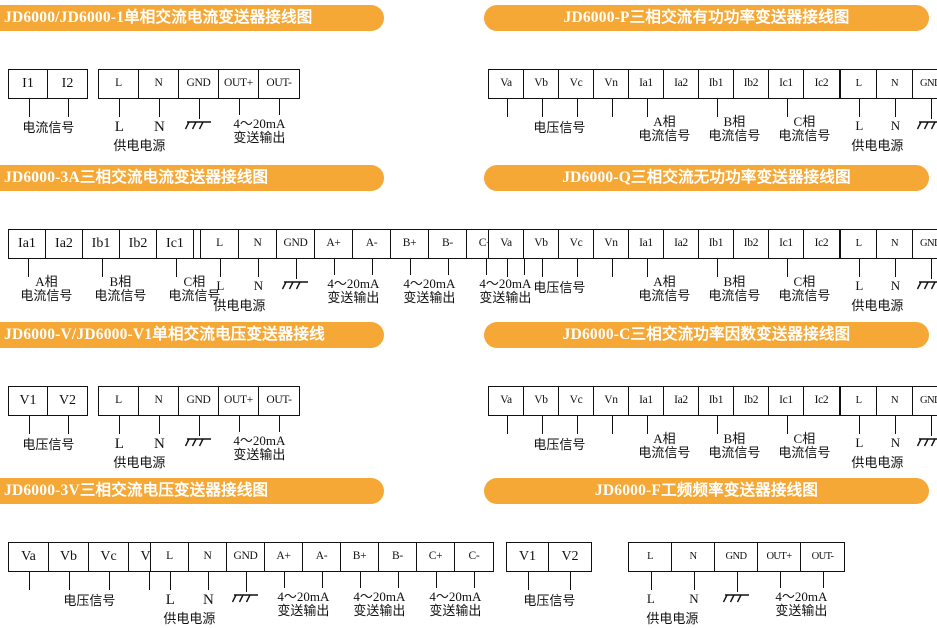 The image size is (937, 628). What do you see at coordinates (611, 244) in the screenshot?
I see `signal-strip-jd6000-q-cell-vn: Vn` at bounding box center [611, 244].